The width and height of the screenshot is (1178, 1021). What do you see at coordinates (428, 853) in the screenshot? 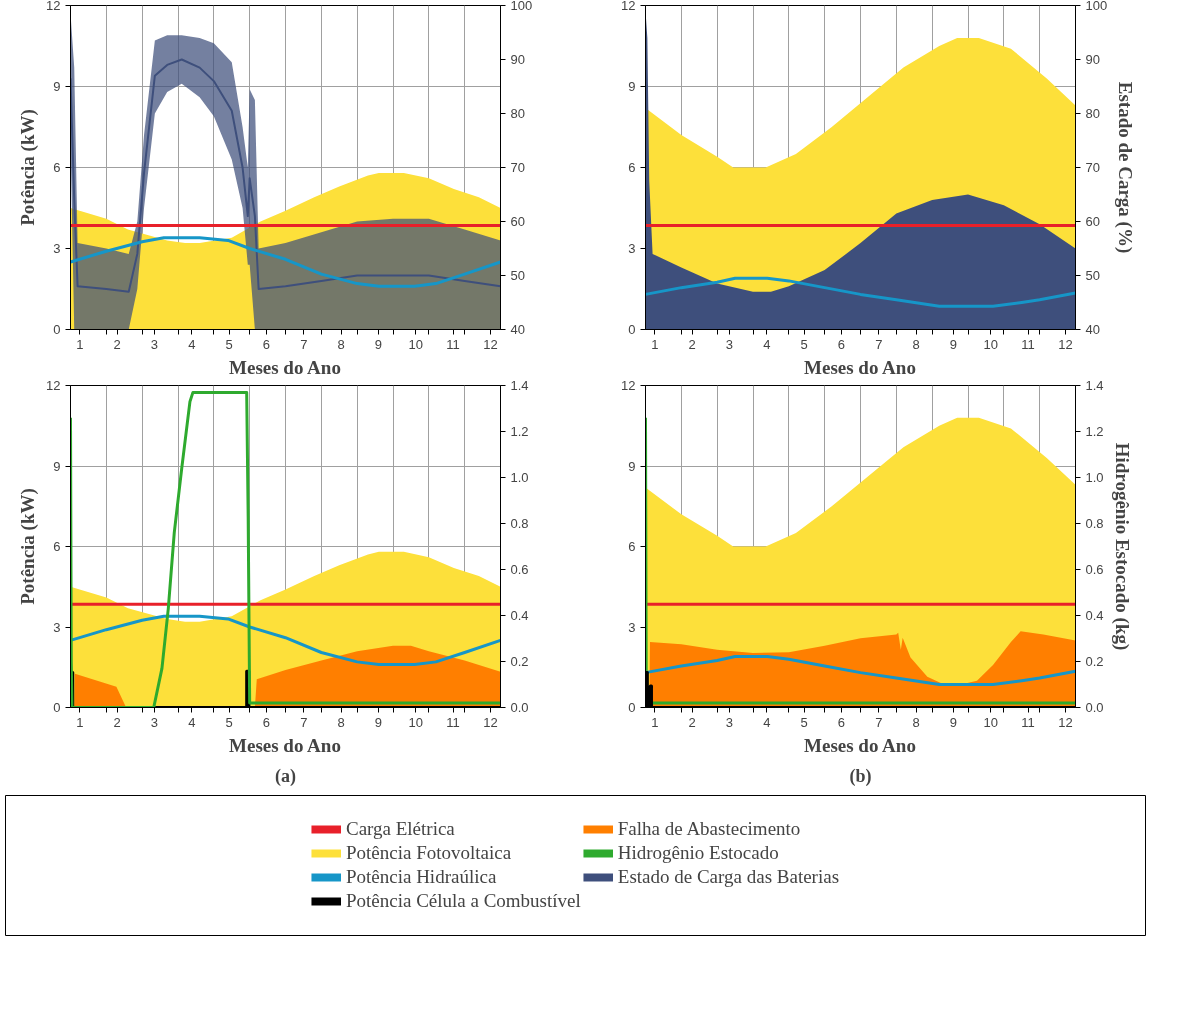
I see `legend-label: Potência Fotovoltaica` at bounding box center [428, 853].